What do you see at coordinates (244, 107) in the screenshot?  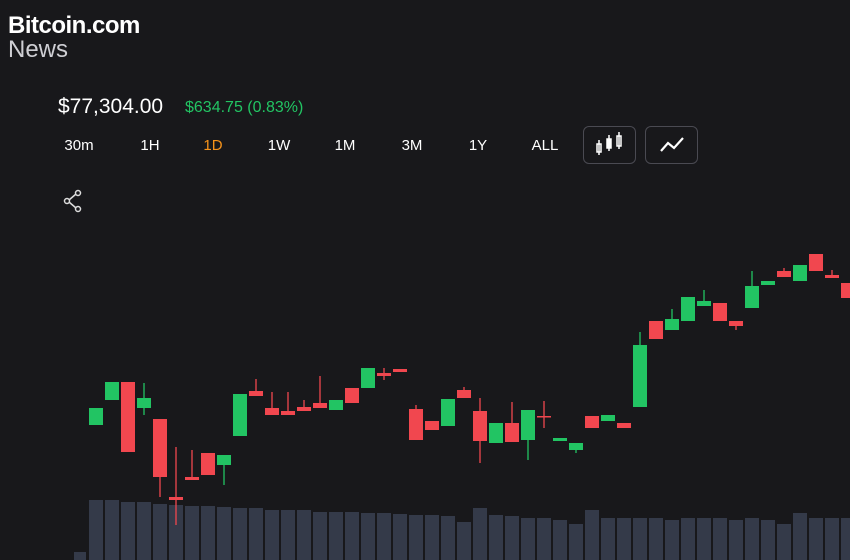 I see `price-change: $634.75 (0.83%)` at bounding box center [244, 107].